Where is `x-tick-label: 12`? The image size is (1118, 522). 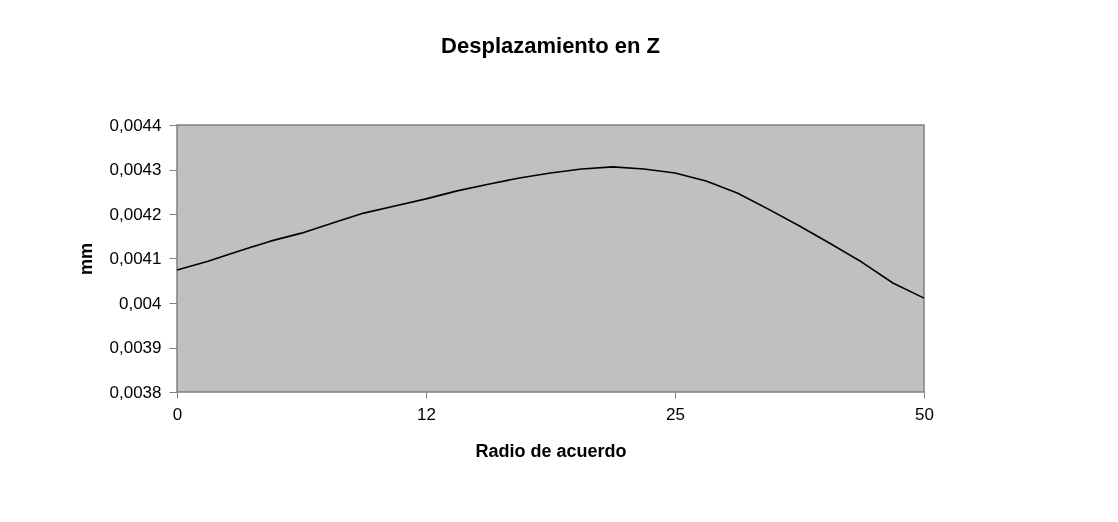 x-tick-label: 12 is located at coordinates (426, 414).